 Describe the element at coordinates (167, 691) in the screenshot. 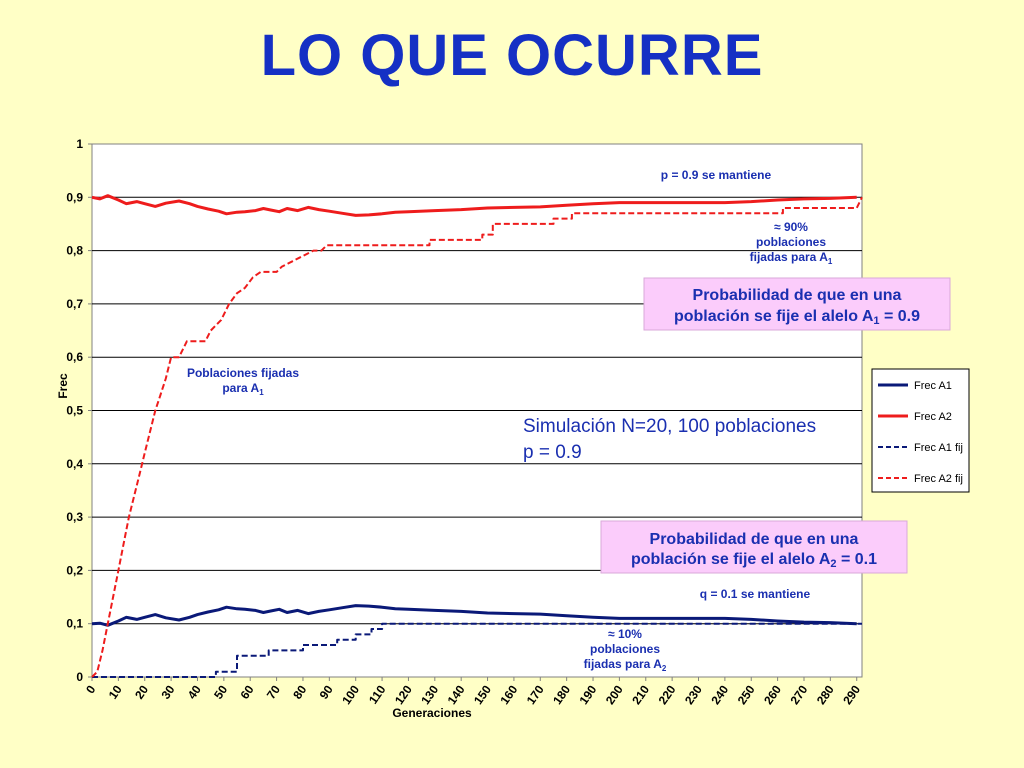

I see `x-tick-label: 30` at that location.